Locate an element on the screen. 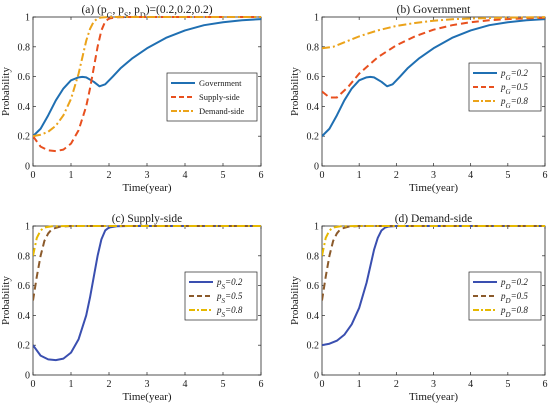 Image resolution: width=550 pixels, height=407 pixels. legend-label: pG=0.8 is located at coordinates (514, 103).